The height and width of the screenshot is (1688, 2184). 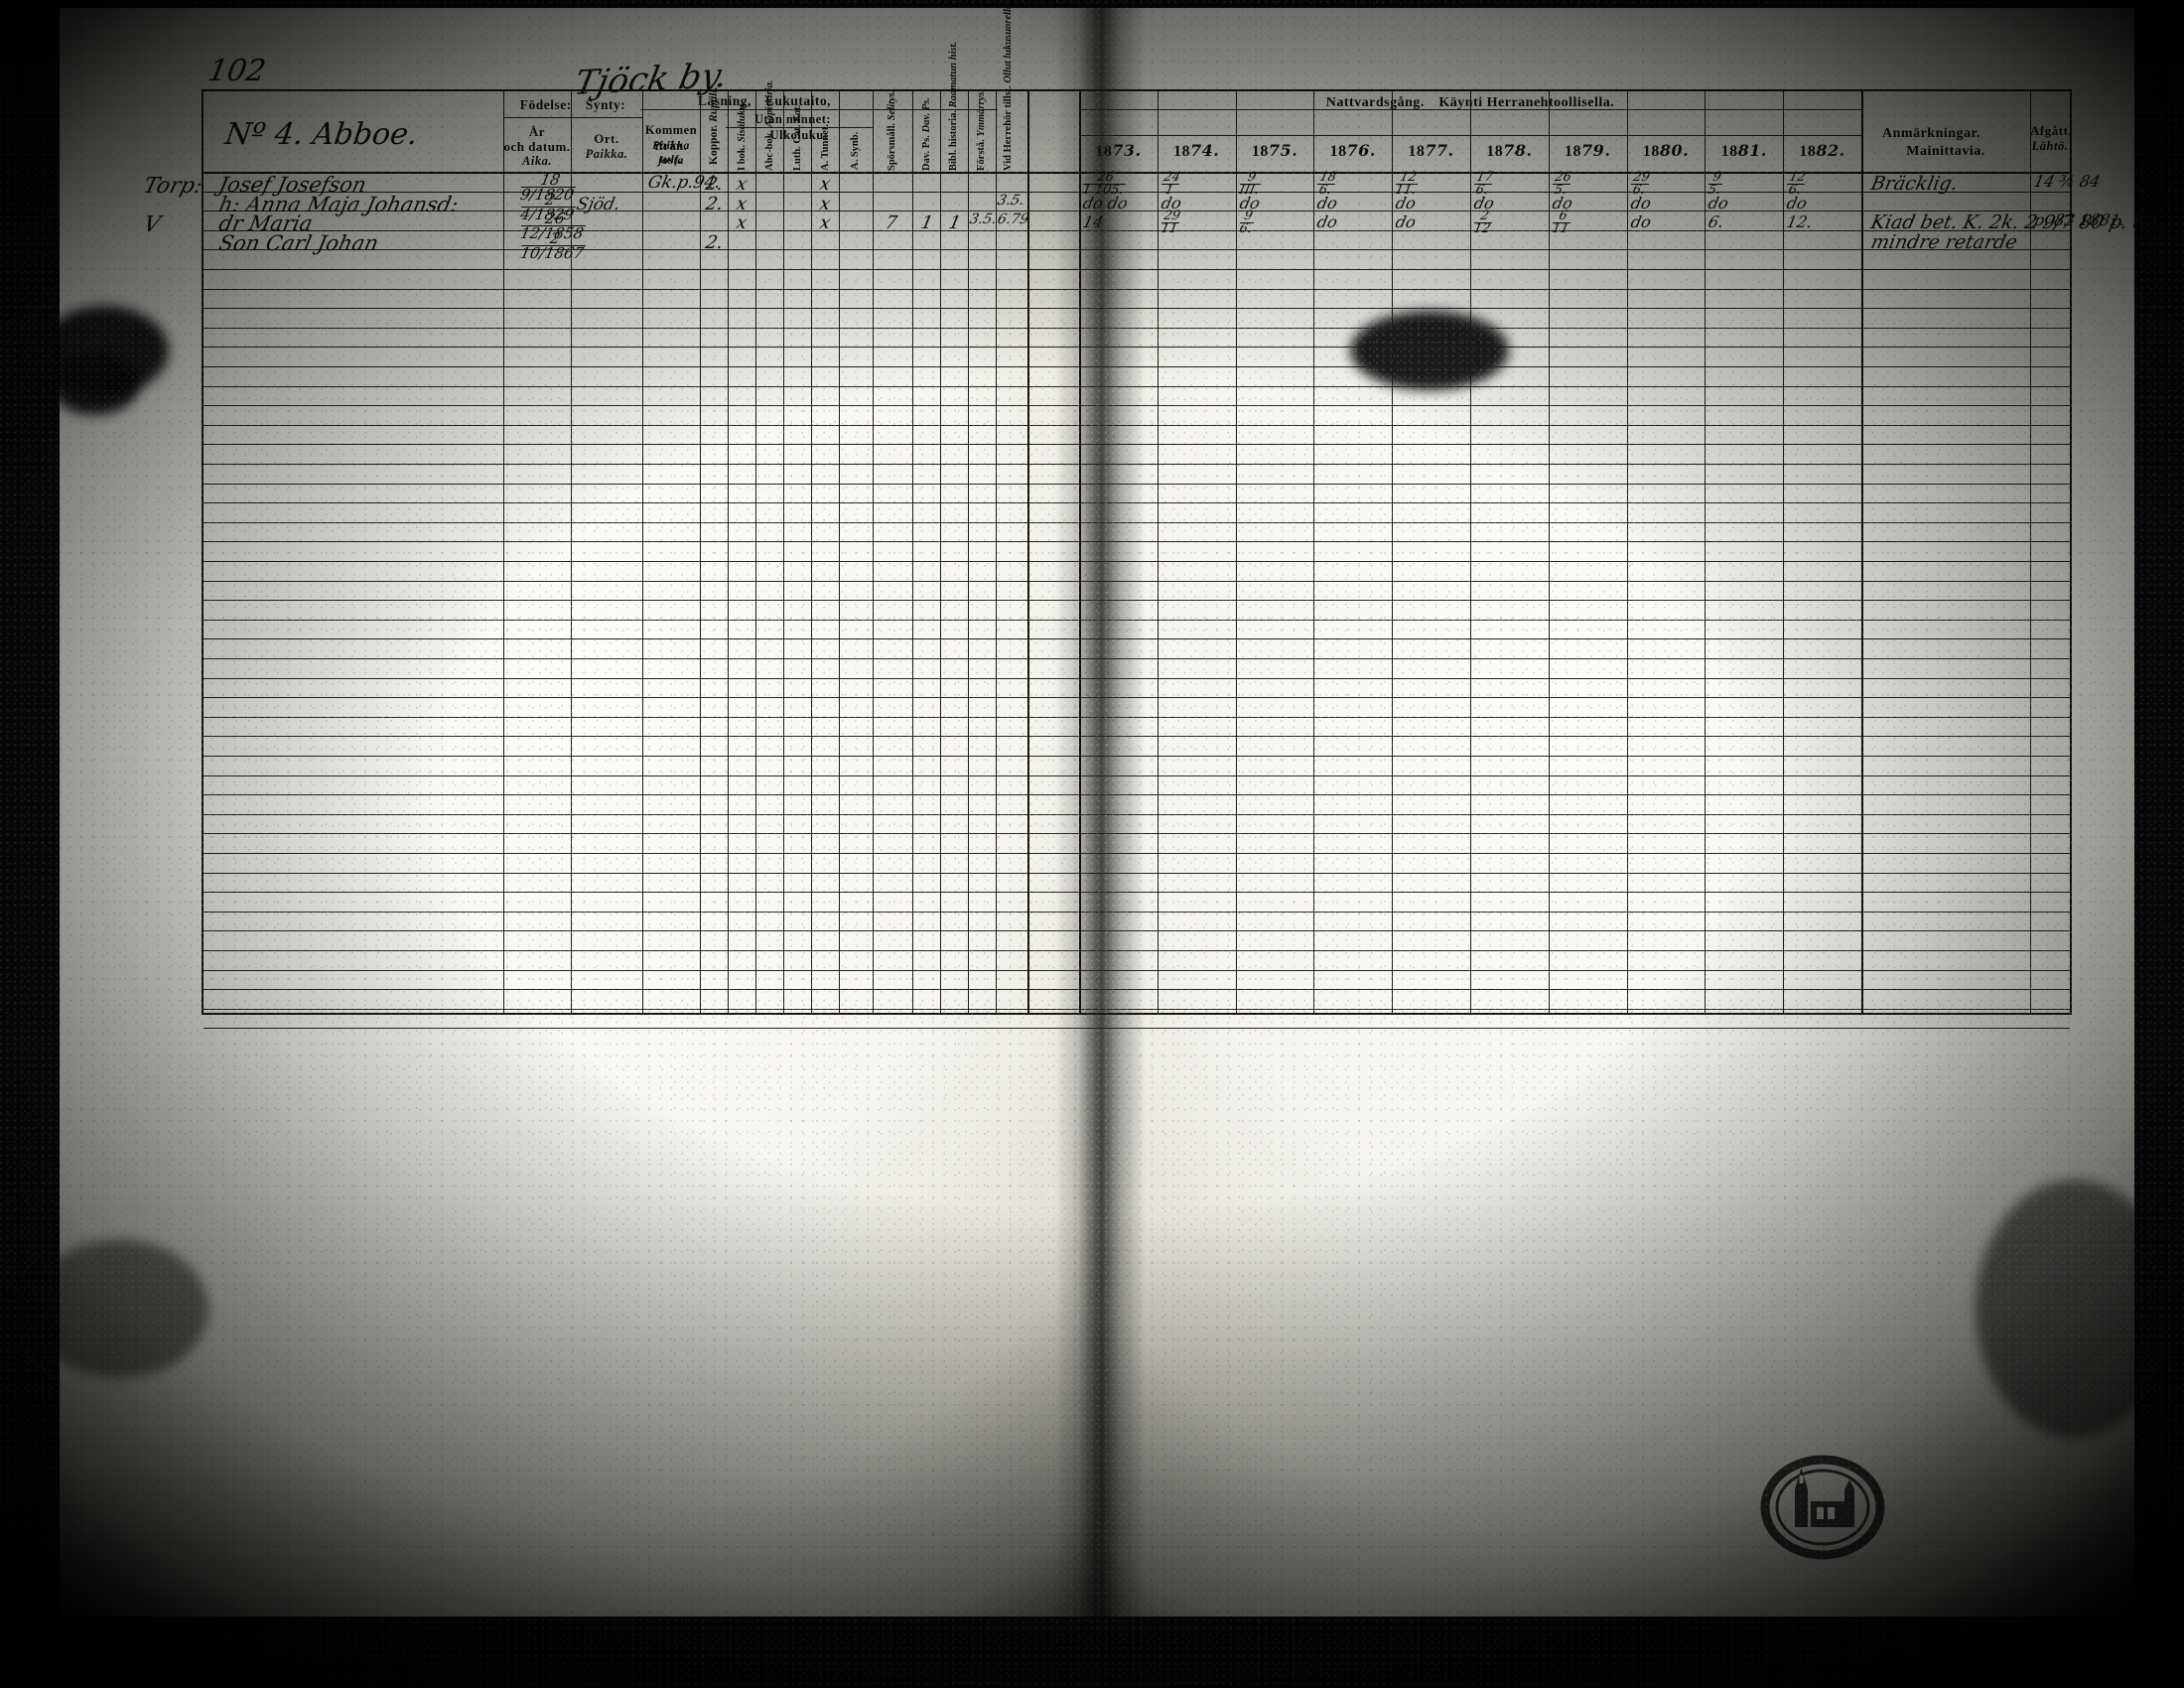 I want to click on folio-number: 102, so click(x=237, y=71).